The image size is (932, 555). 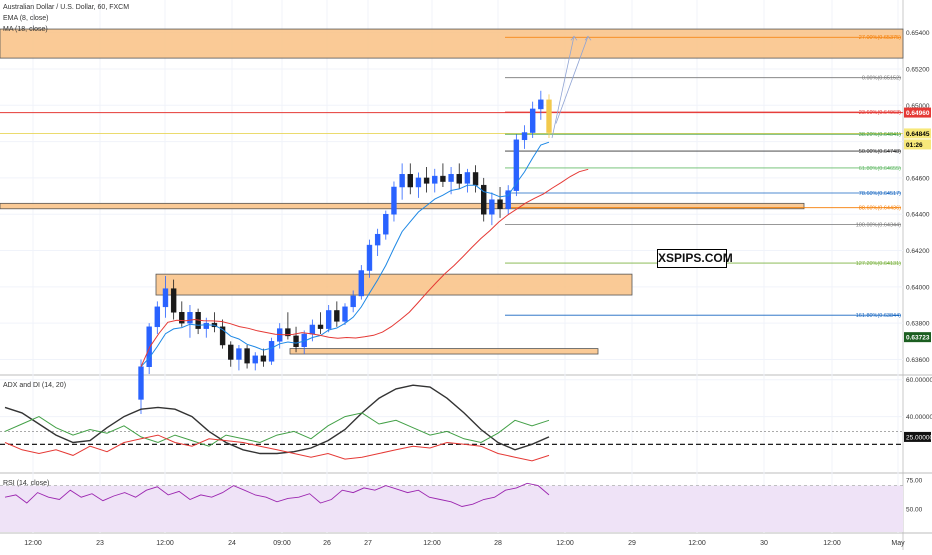 I want to click on rsi-line, so click(x=277, y=494).